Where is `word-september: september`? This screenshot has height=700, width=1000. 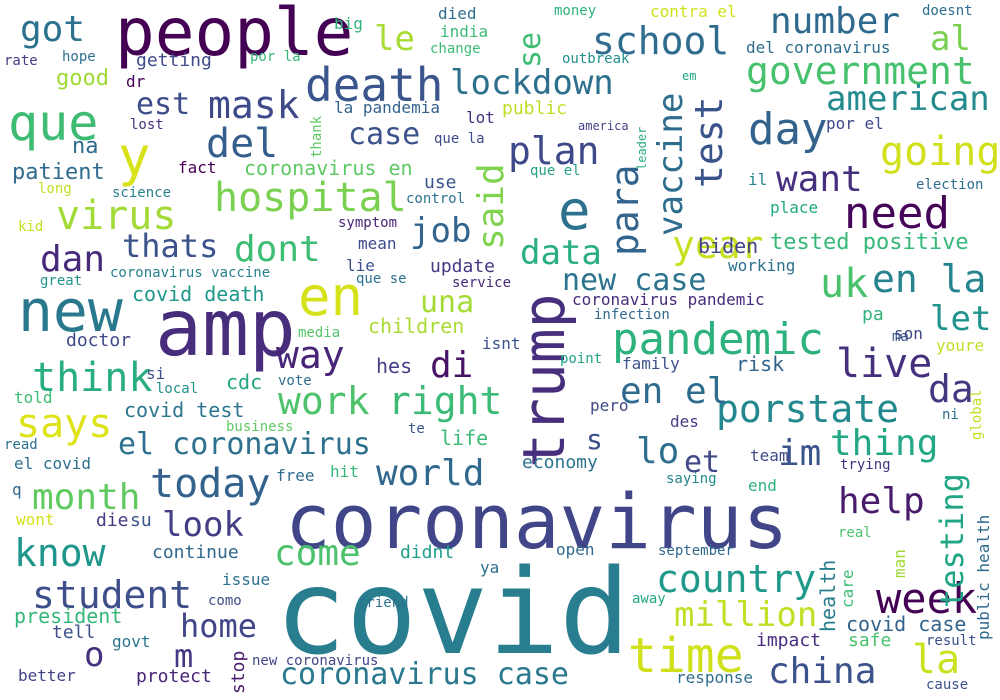
word-september: september is located at coordinates (696, 551).